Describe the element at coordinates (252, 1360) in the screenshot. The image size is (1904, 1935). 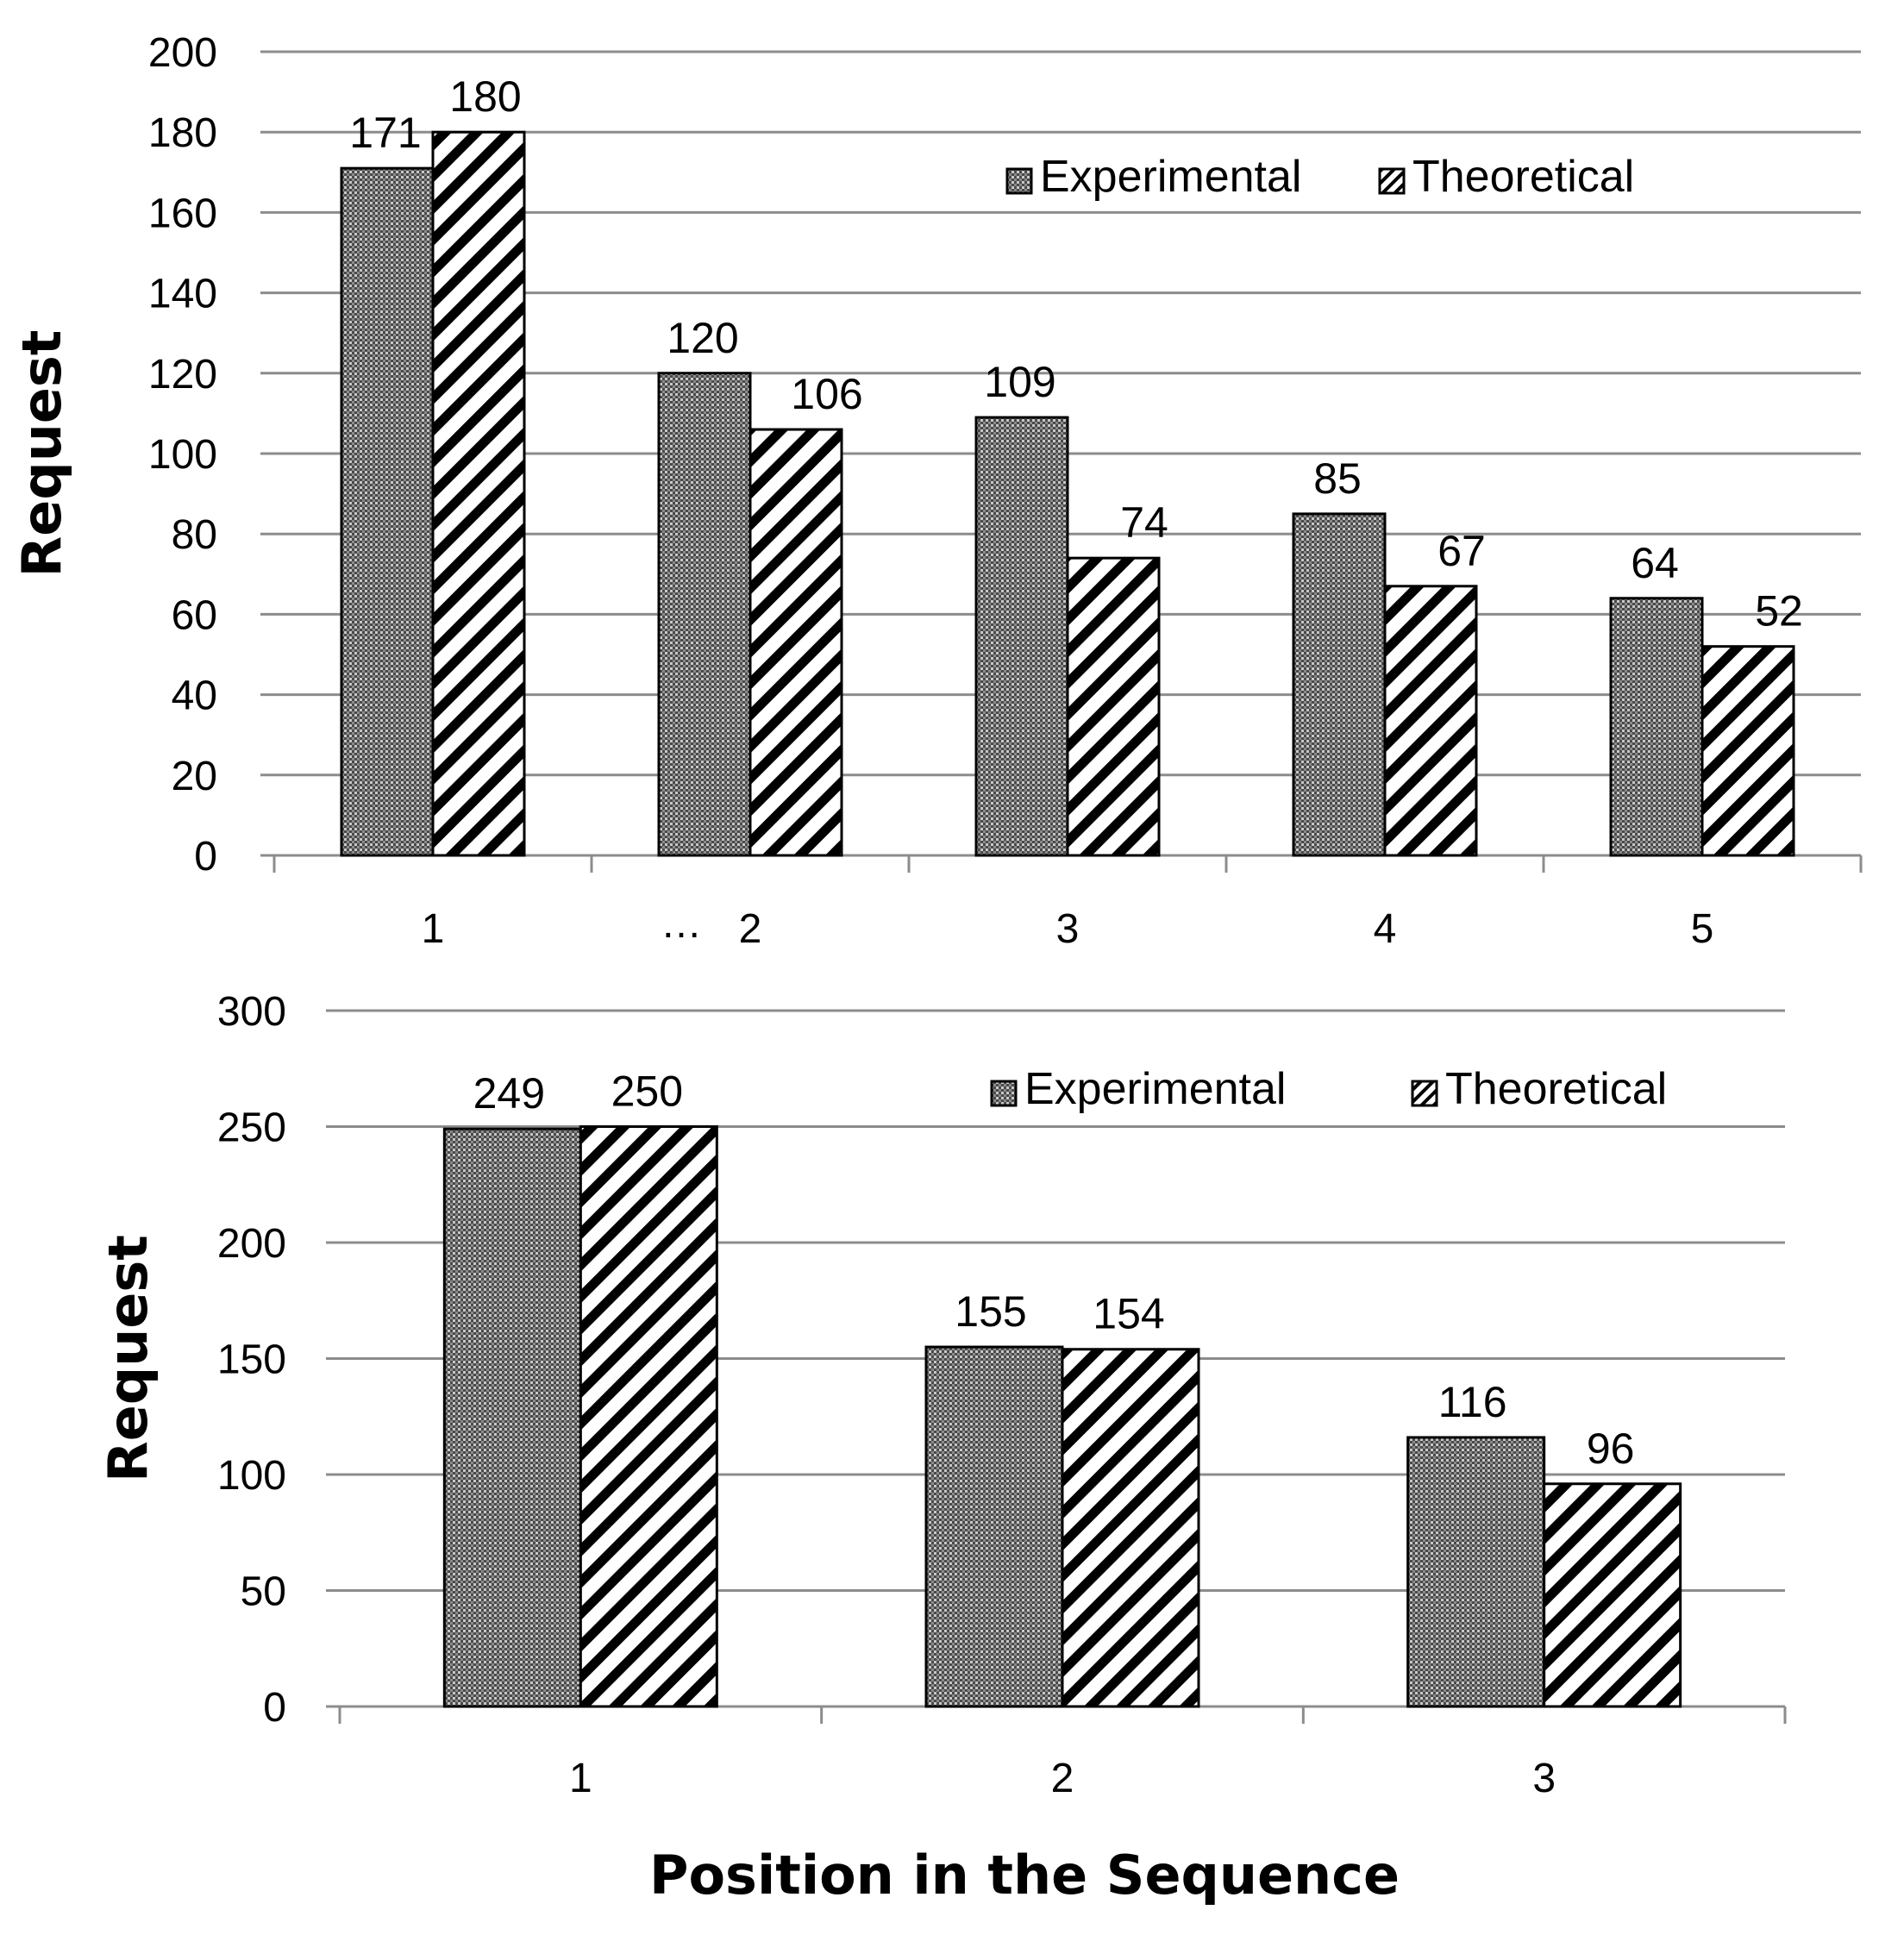
I see `y-tick-label: 150` at that location.